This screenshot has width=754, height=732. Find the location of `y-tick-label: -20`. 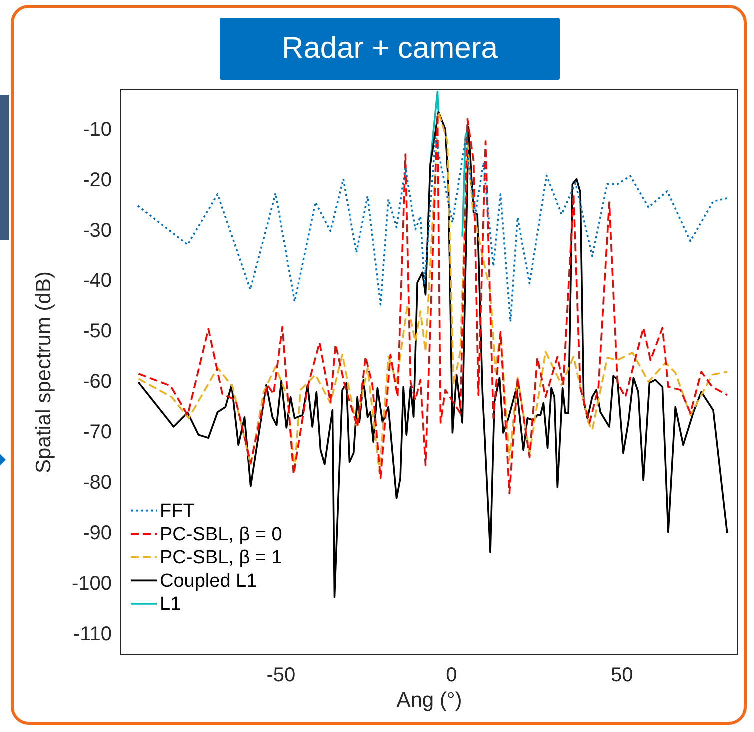

y-tick-label: -20 is located at coordinates (97, 180).